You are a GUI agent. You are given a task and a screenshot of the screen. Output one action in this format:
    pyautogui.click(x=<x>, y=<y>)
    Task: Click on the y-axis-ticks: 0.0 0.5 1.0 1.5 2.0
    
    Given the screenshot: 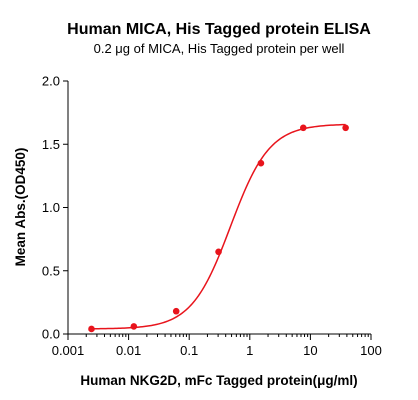 What is the action you would take?
    pyautogui.click(x=55, y=208)
    